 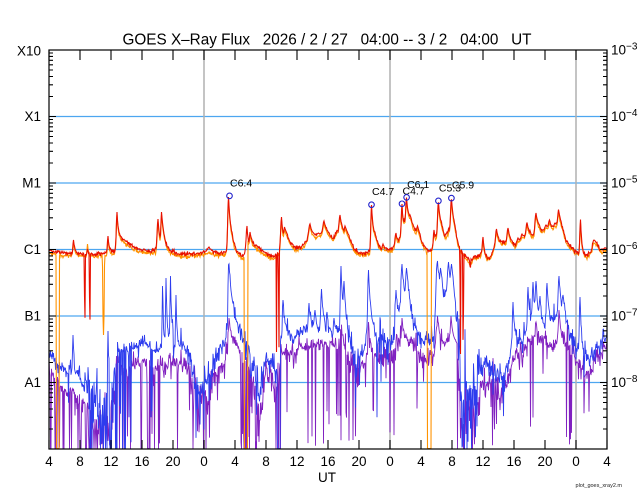 I want to click on svg-text: C1, so click(x=32, y=249).